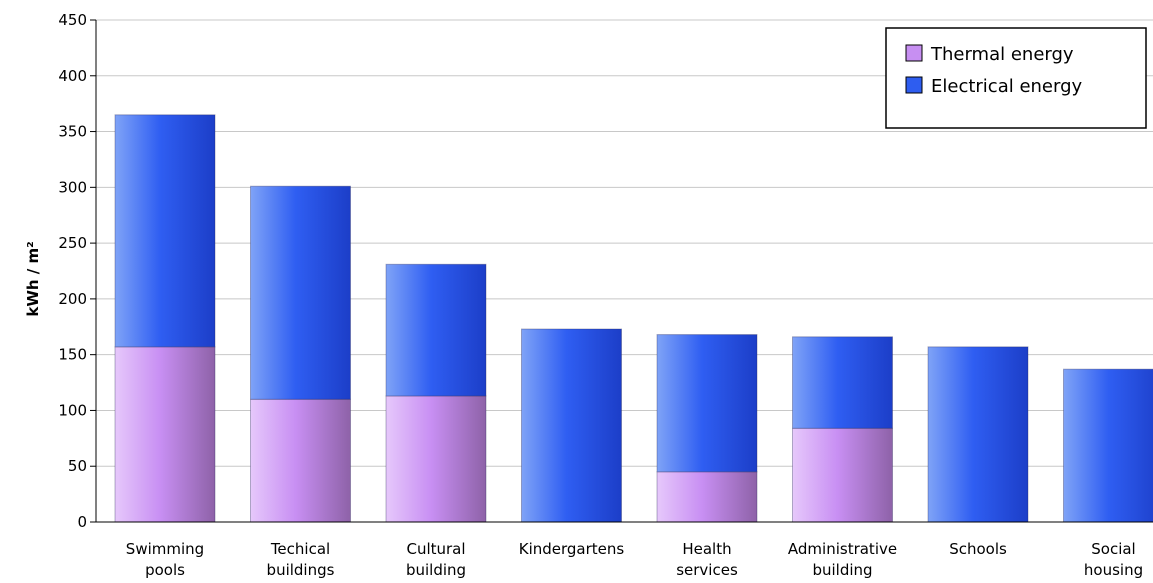 The height and width of the screenshot is (583, 1153). Describe the element at coordinates (72, 355) in the screenshot. I see `y-tick-label: 150` at that location.